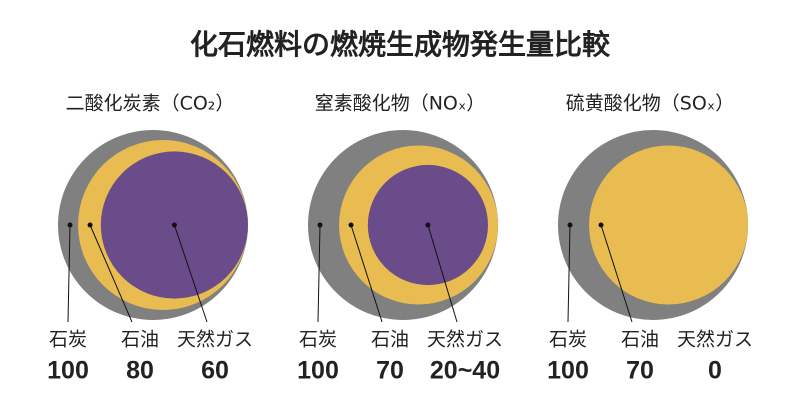 The height and width of the screenshot is (400, 800). I want to click on panel-title: 二酸化炭素（CO₂）, so click(150, 104).